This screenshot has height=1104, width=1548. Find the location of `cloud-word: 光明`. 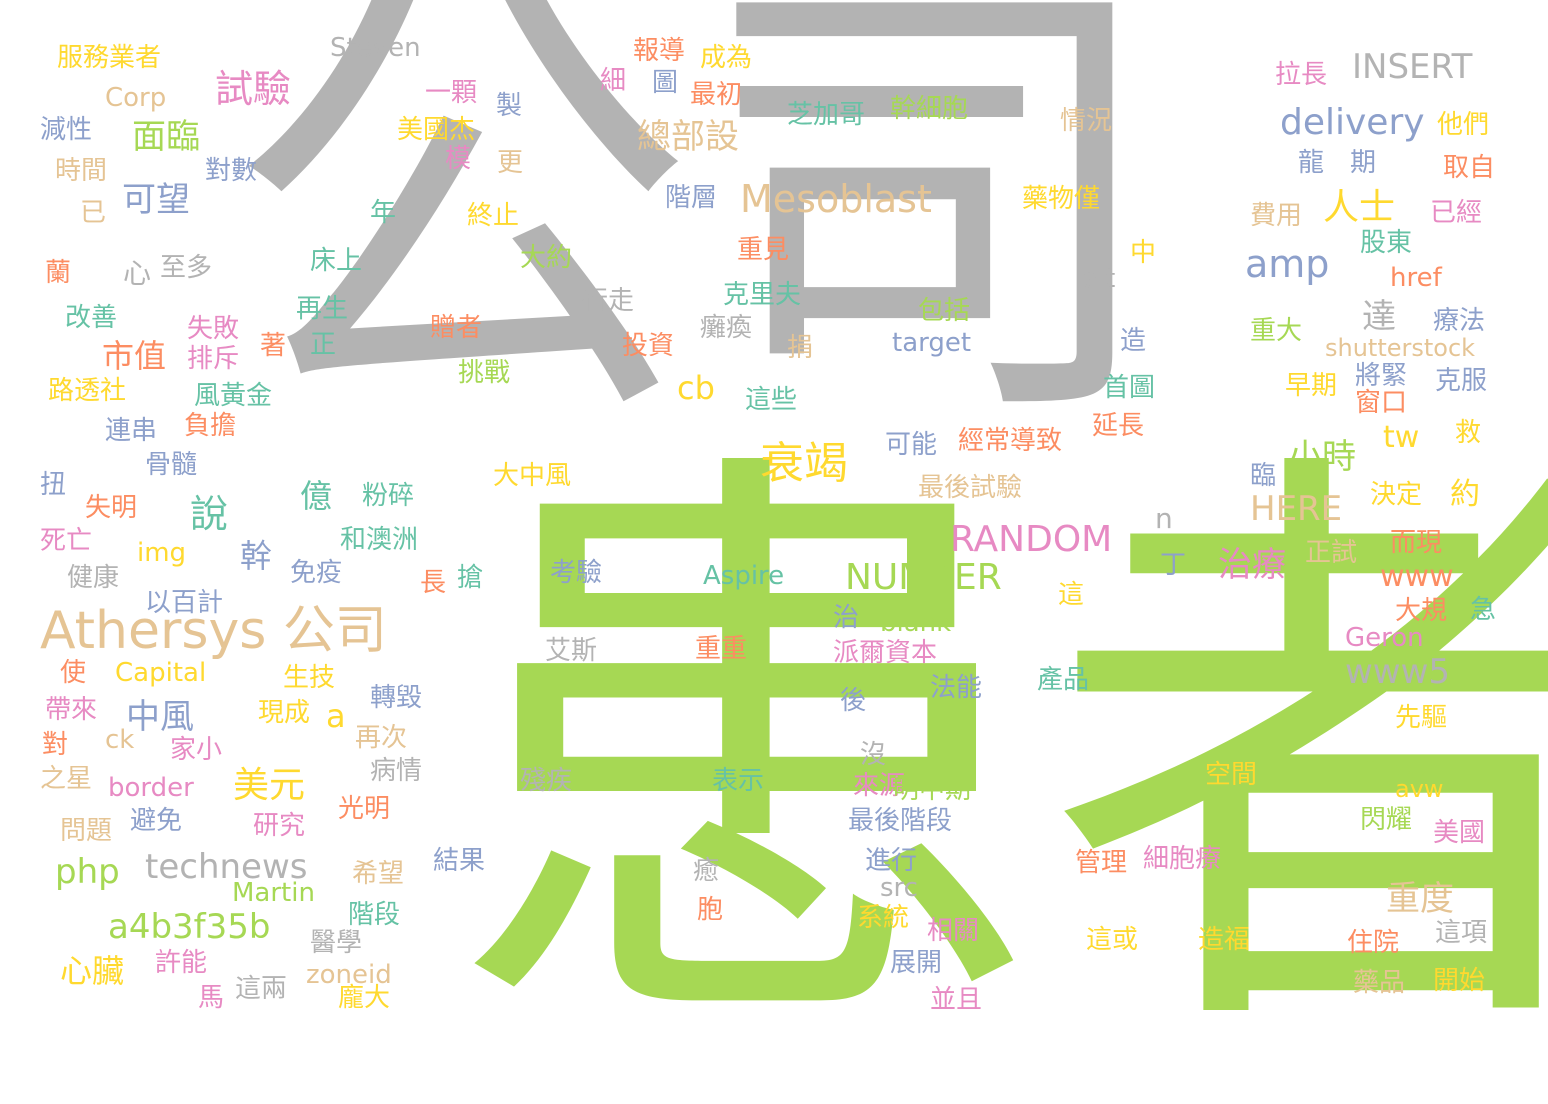

cloud-word: 光明 is located at coordinates (364, 809).